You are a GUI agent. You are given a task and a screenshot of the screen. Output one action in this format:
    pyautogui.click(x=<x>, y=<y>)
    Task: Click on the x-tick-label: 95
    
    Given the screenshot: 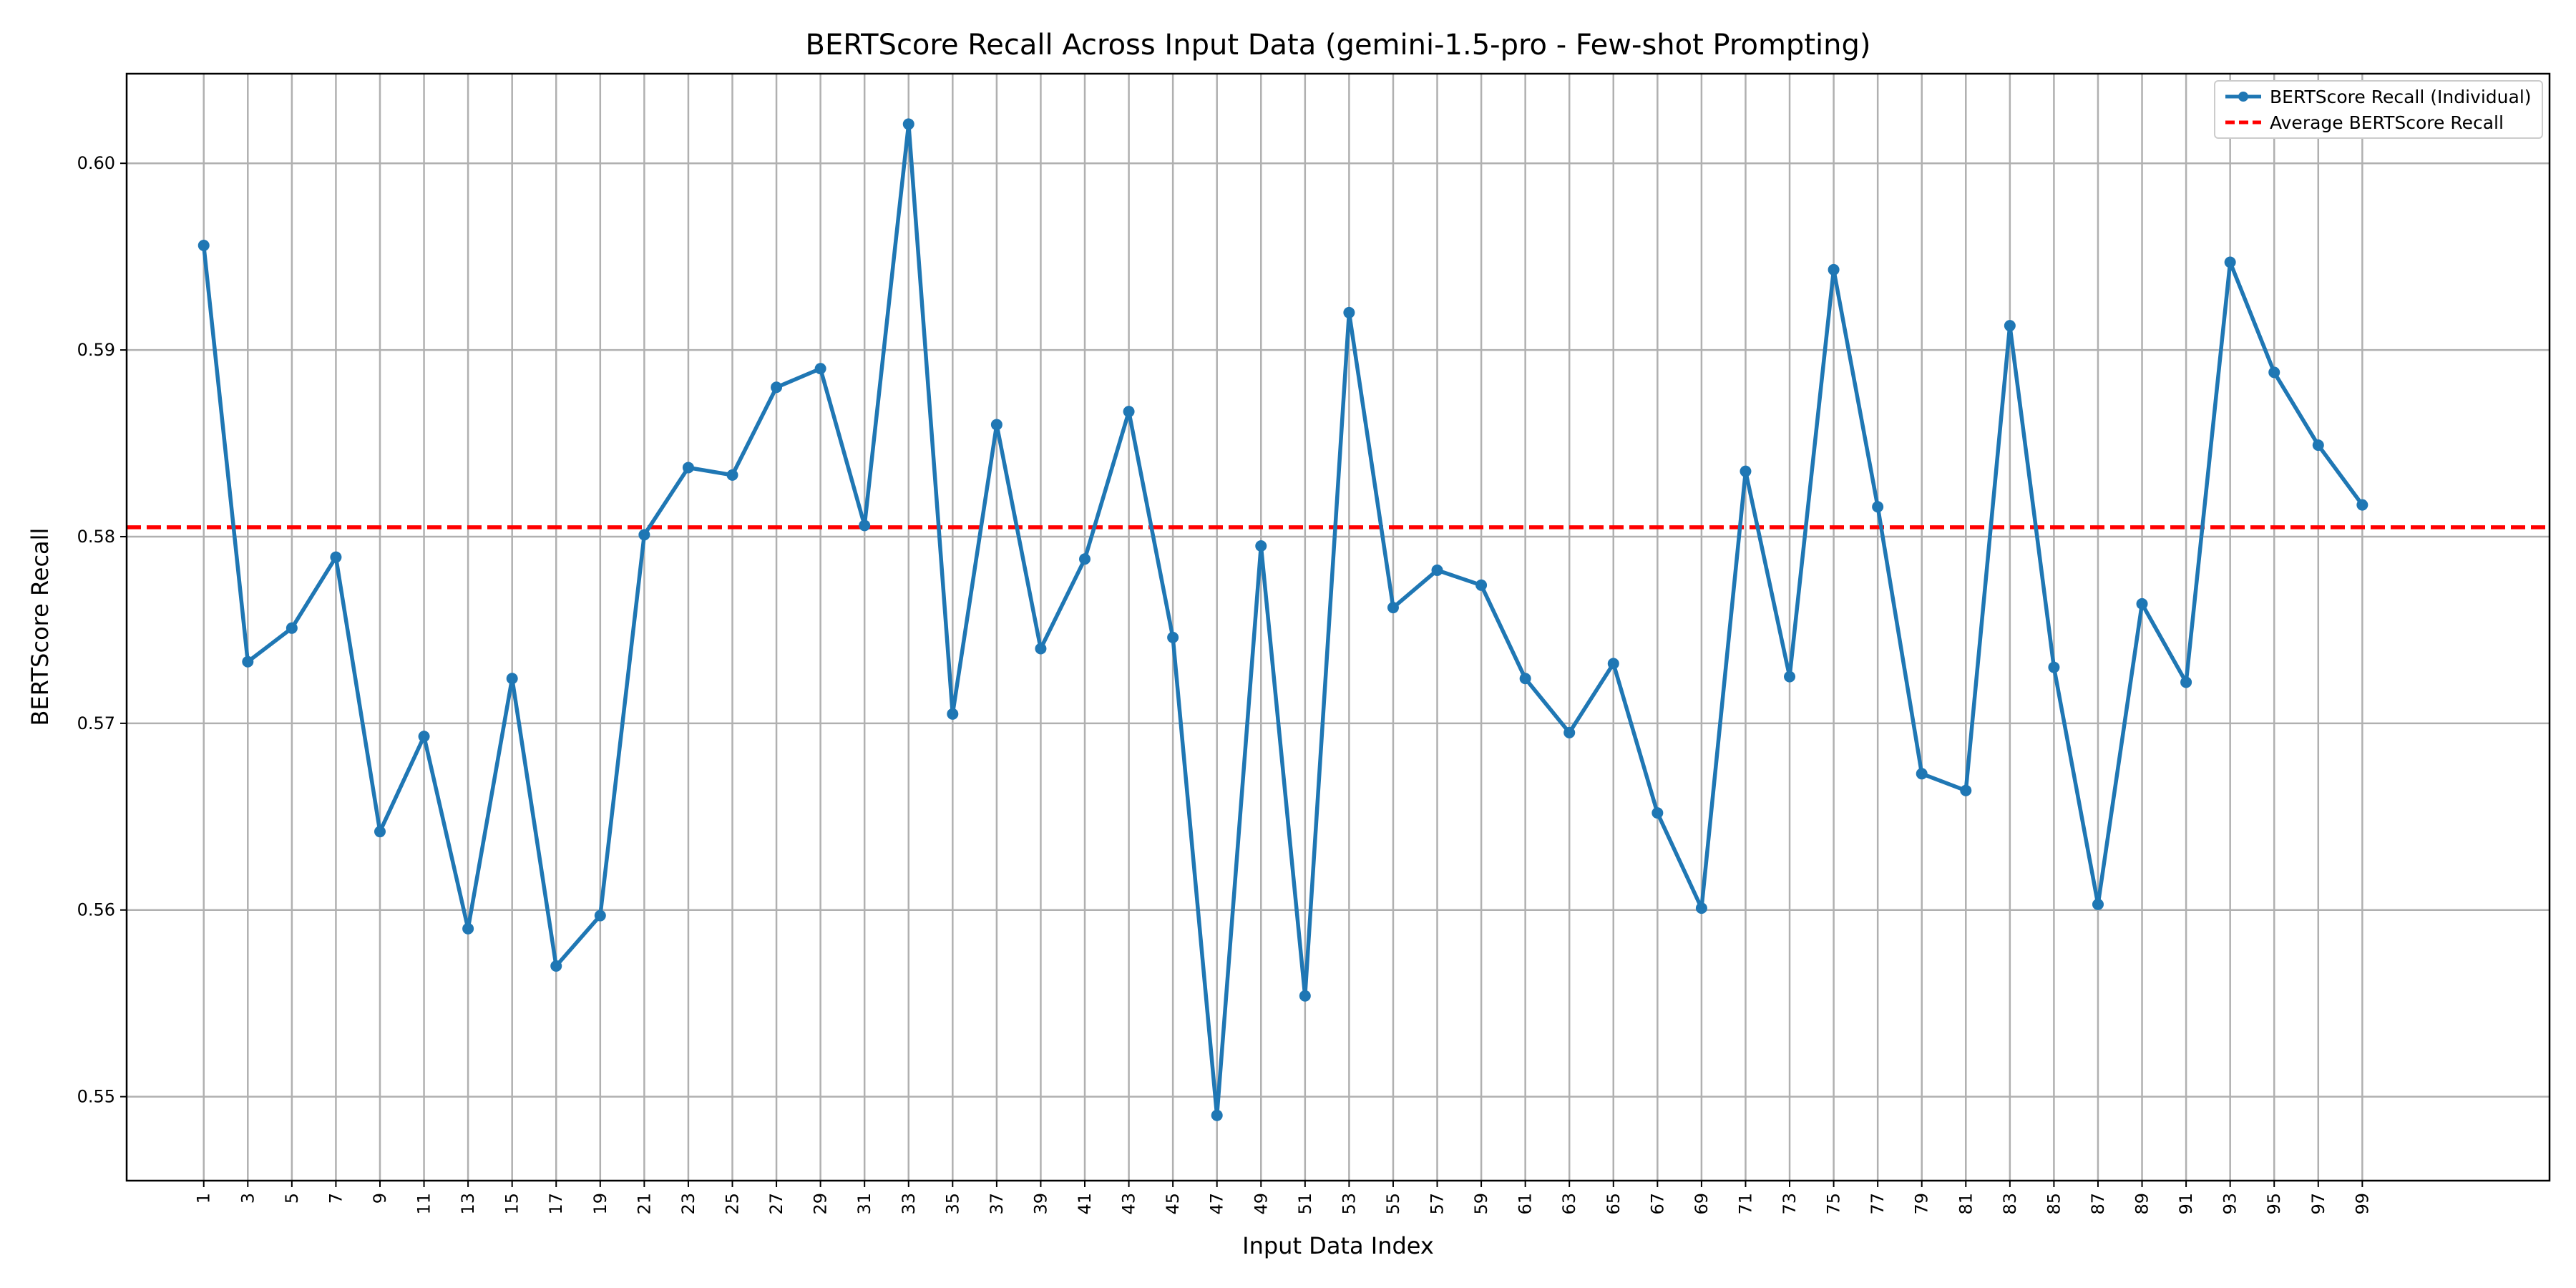 What is the action you would take?
    pyautogui.click(x=2274, y=1204)
    